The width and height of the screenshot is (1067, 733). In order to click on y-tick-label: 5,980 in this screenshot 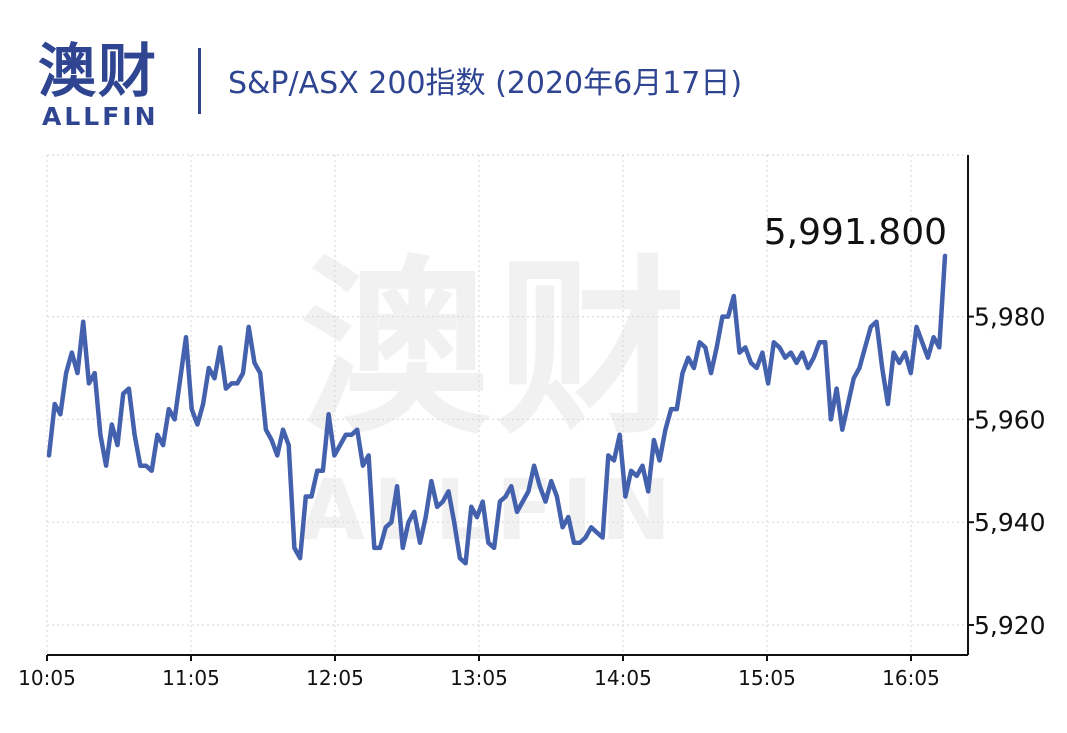, I will do `click(1010, 317)`.